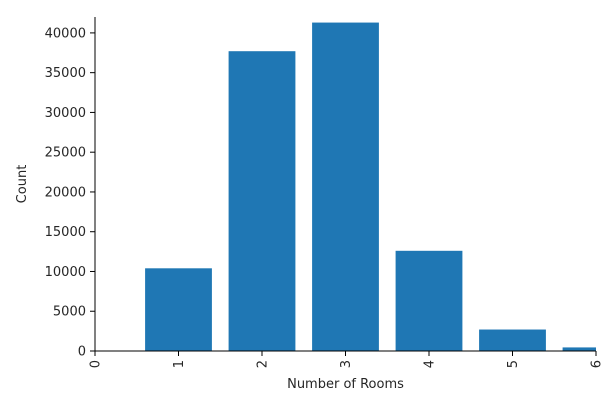  I want to click on x-tick-label: 6, so click(597, 364).